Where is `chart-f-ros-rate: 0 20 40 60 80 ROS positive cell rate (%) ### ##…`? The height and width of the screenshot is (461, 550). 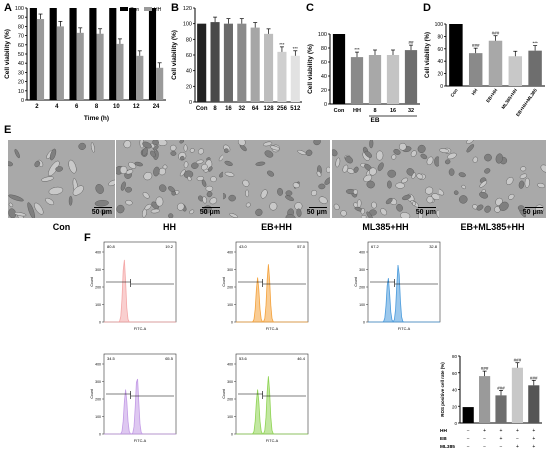 chart-f-ros-rate: 0 20 40 60 80 ROS positive cell rate (%) ### ##… is located at coordinates (491, 402).